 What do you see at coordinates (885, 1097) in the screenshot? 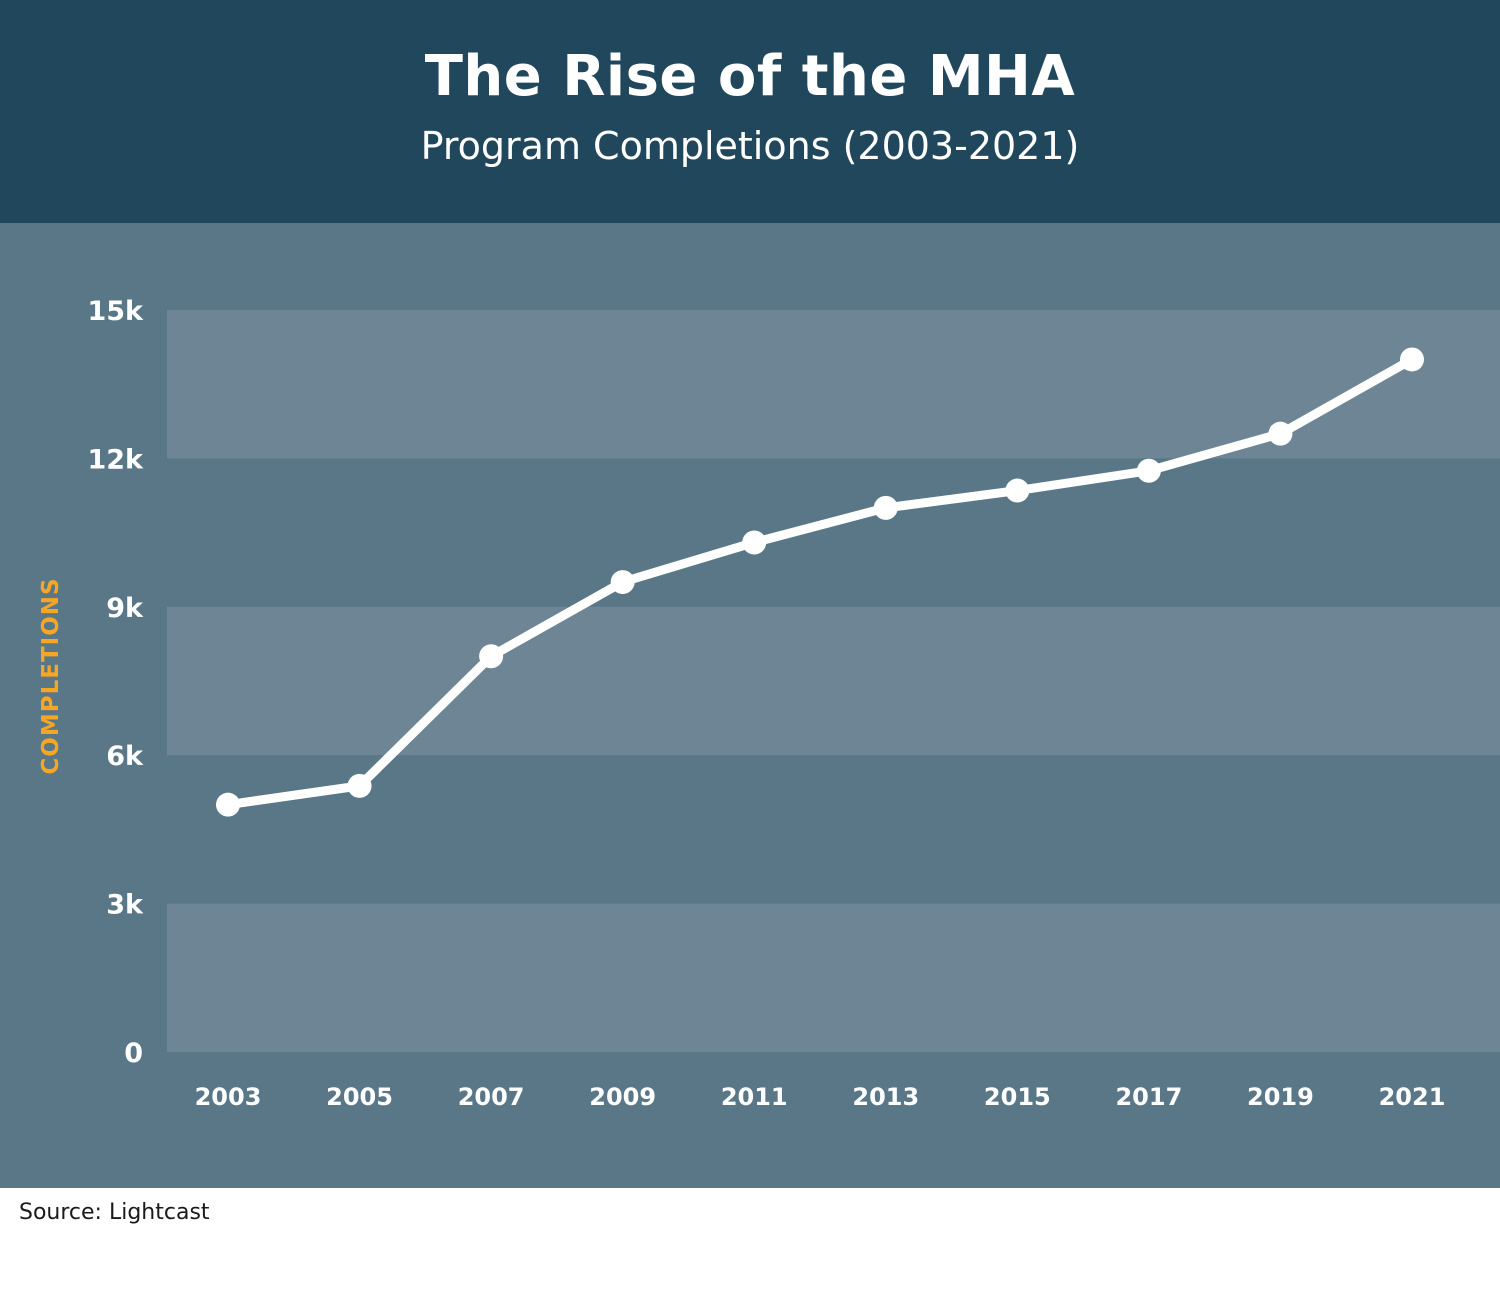
I see `x-tick-label: 2013` at bounding box center [885, 1097].